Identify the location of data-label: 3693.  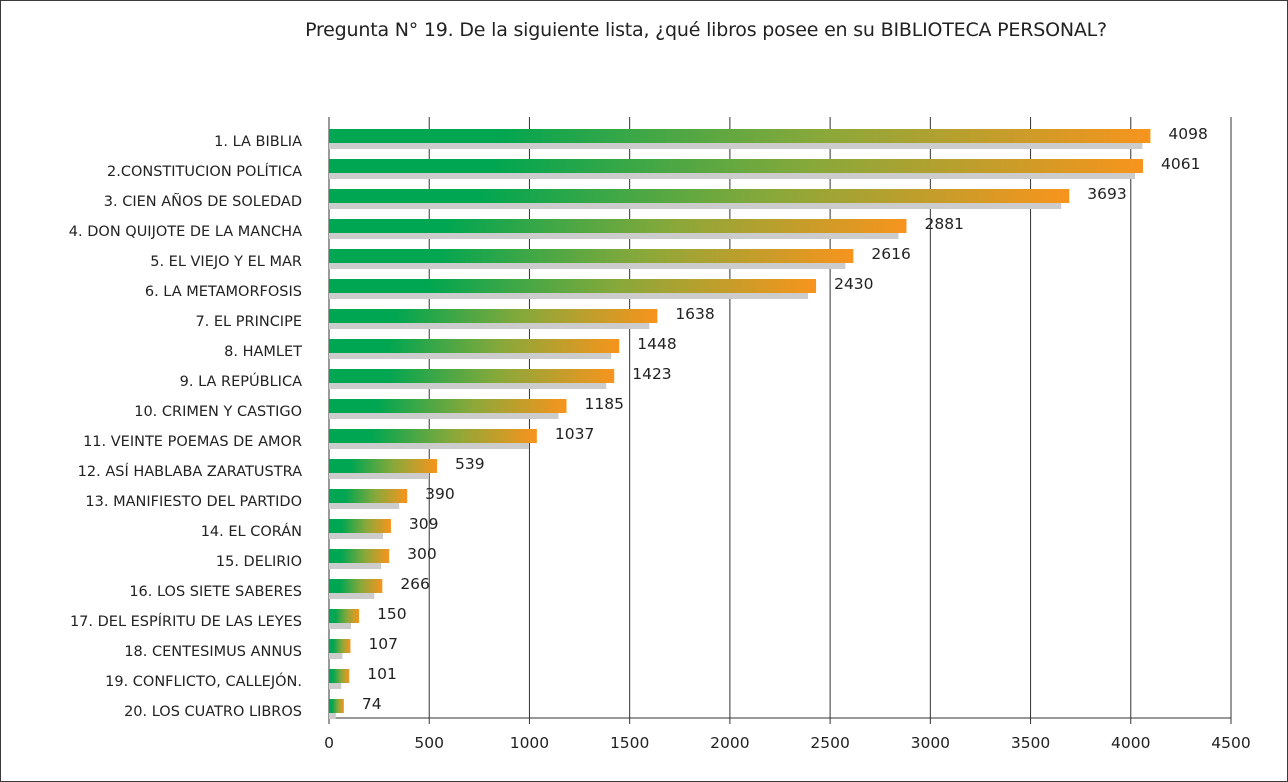
(1106, 194).